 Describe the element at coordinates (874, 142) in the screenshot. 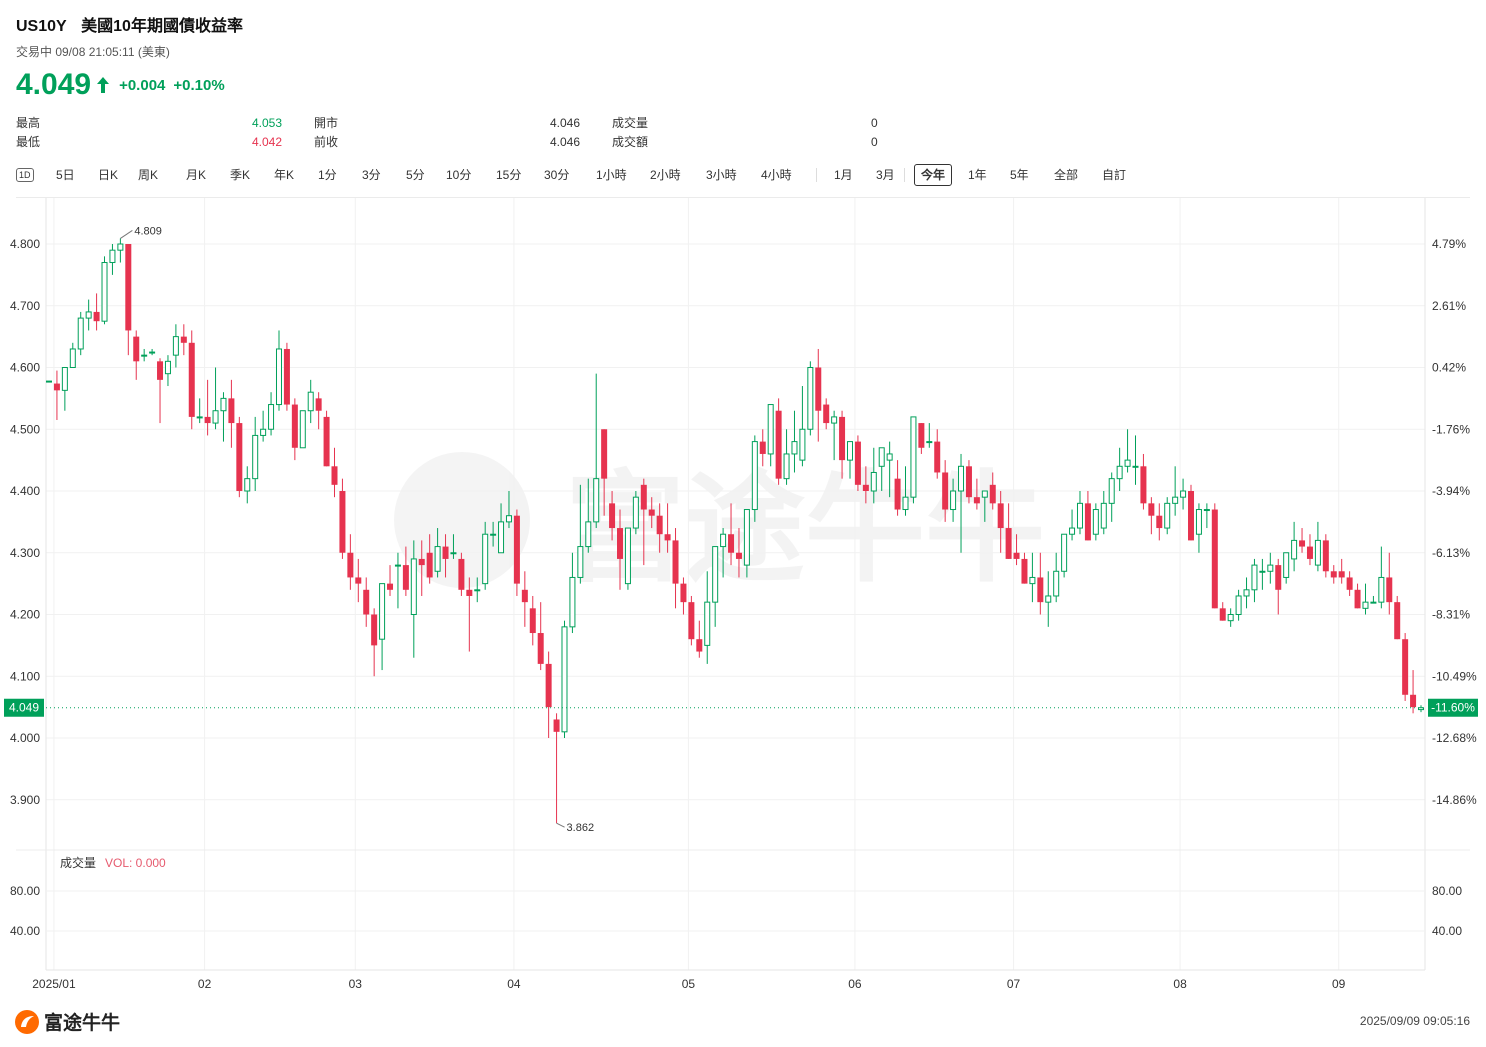

I see `turnover-value: 0` at that location.